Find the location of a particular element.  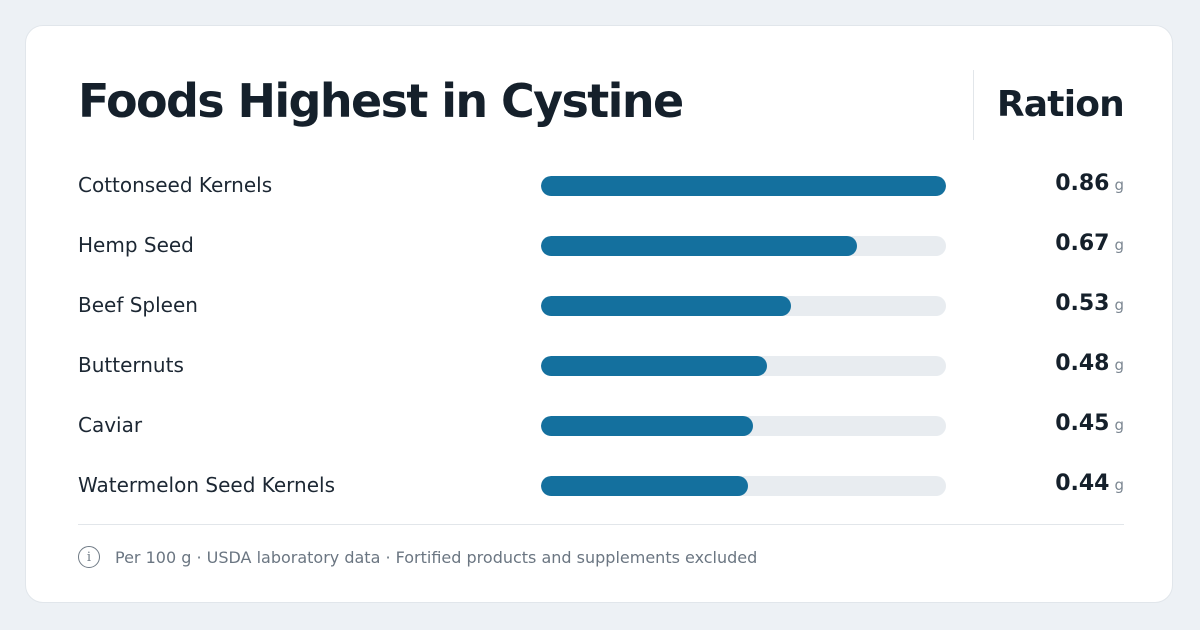

bar-row: Hemp Seed 0.67 g is located at coordinates (599, 246).